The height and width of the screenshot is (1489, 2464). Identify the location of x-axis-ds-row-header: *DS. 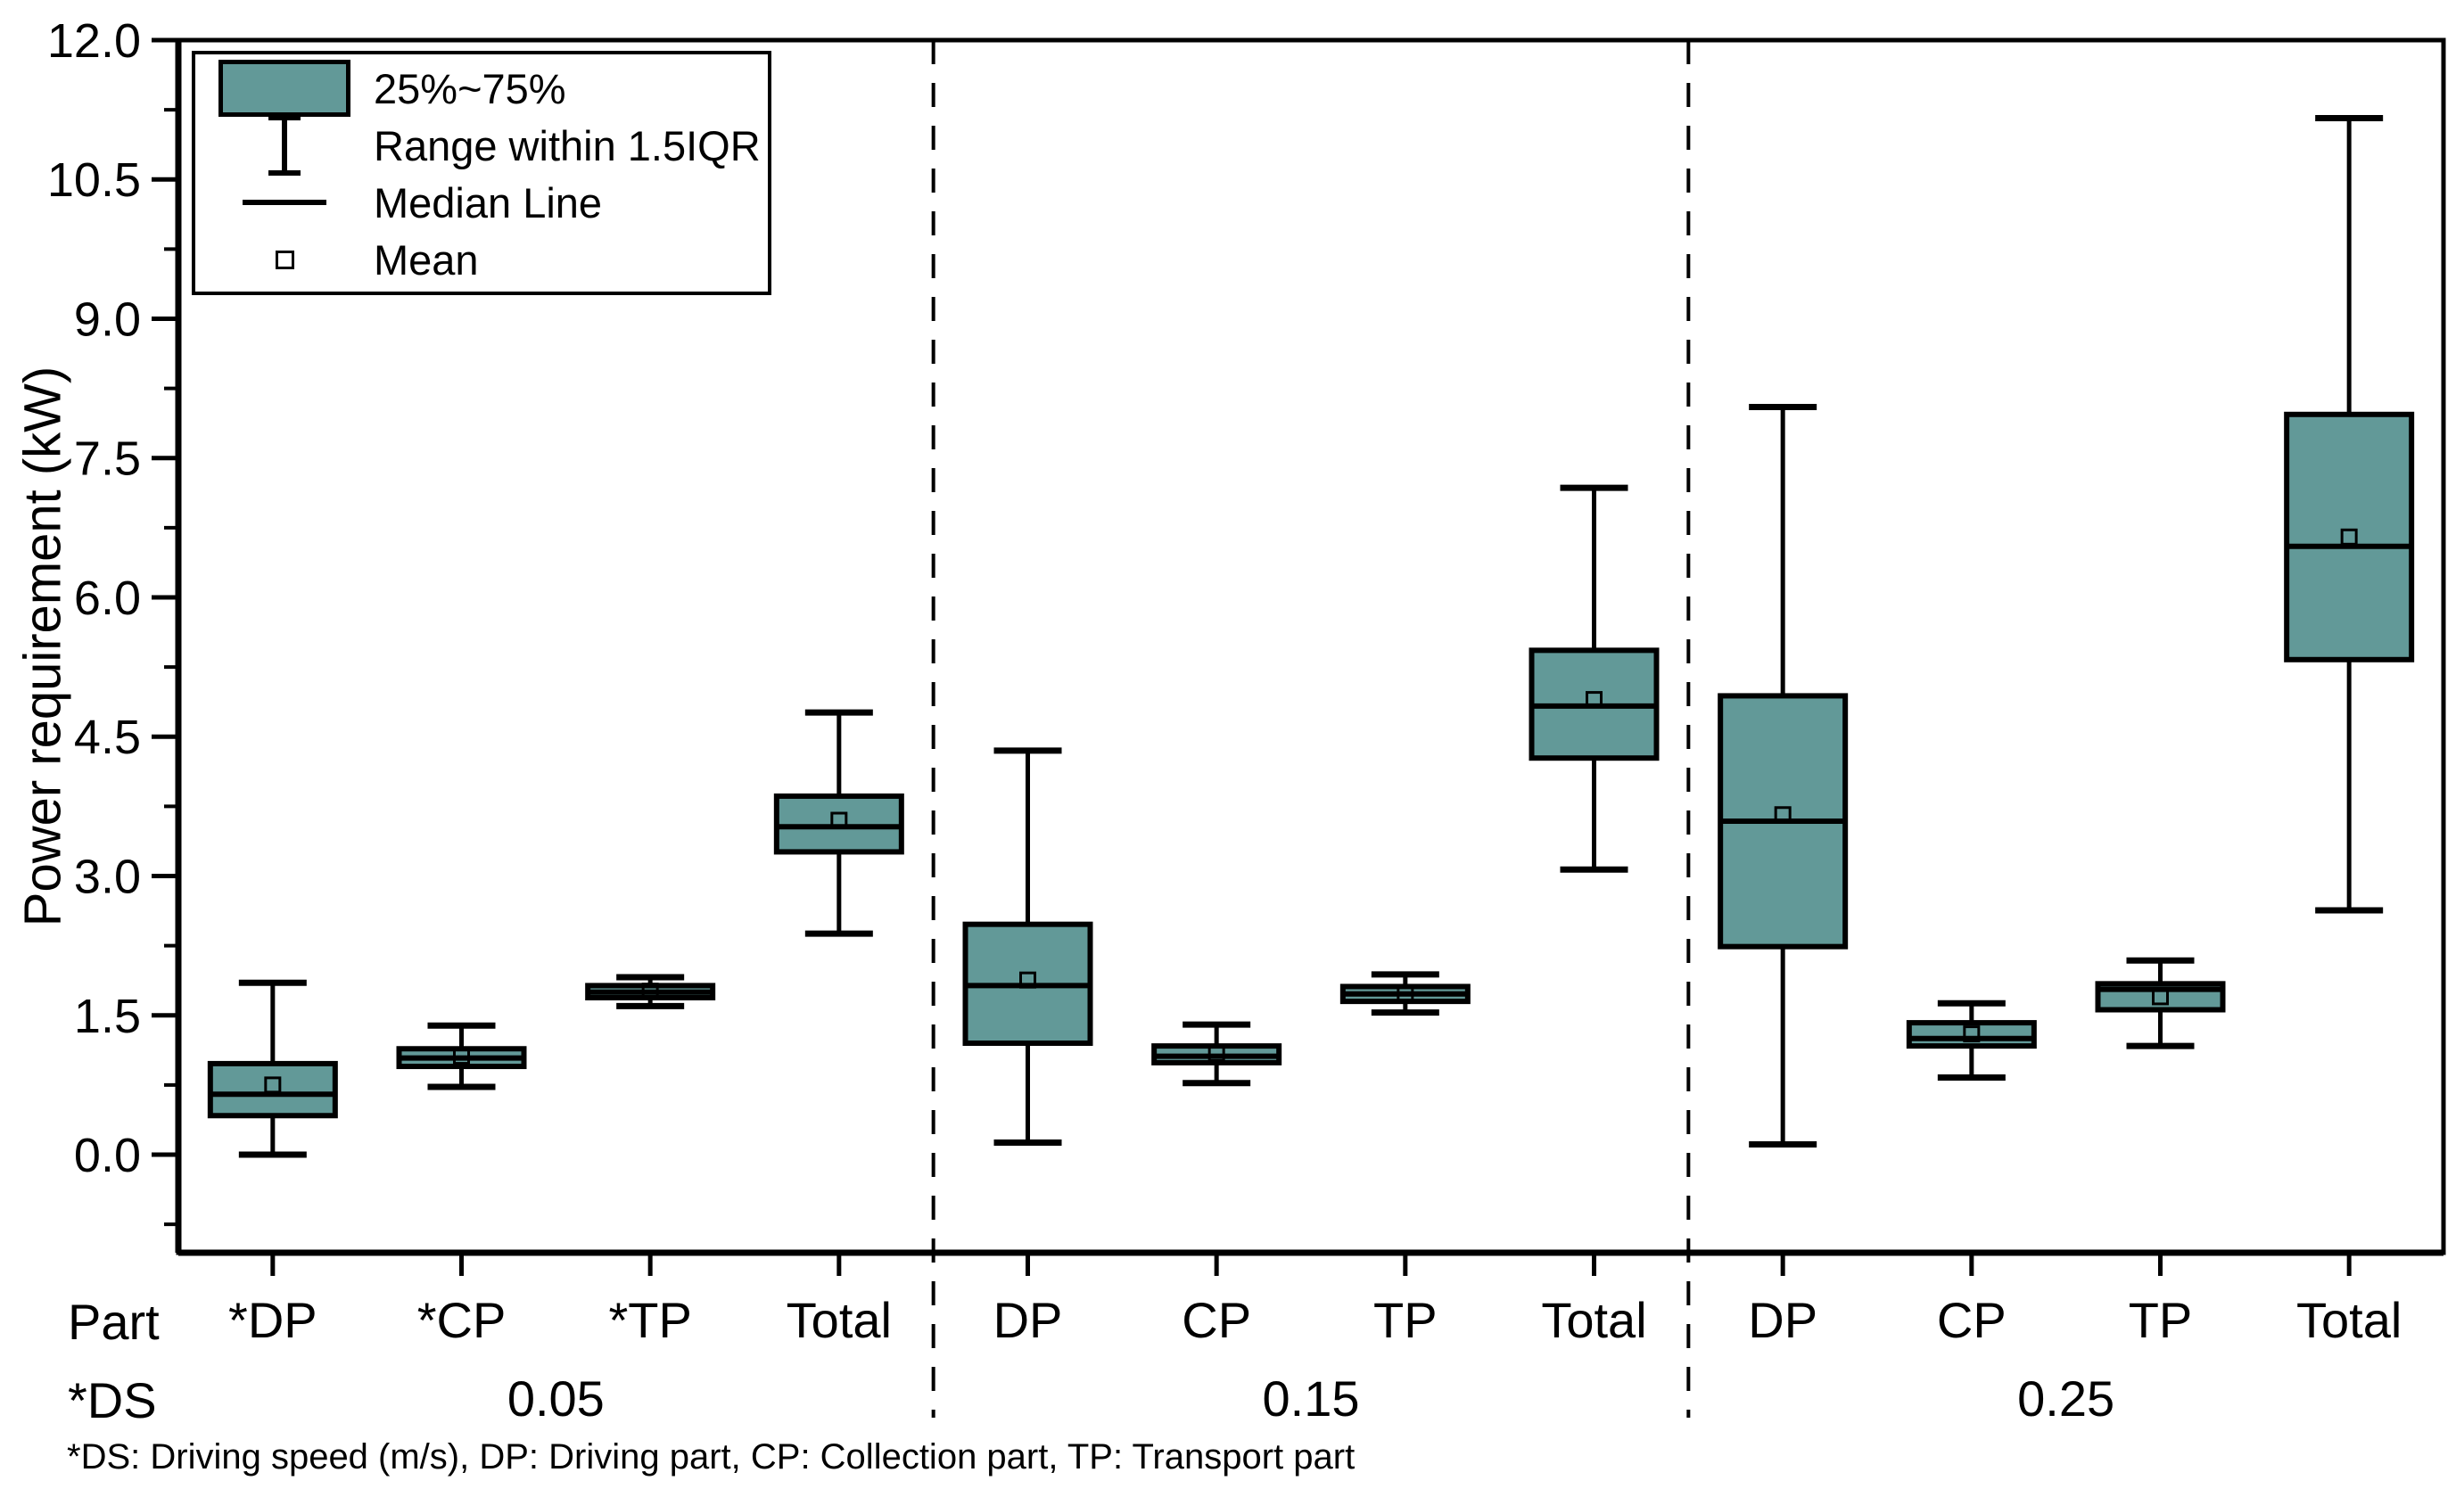
(112, 1400).